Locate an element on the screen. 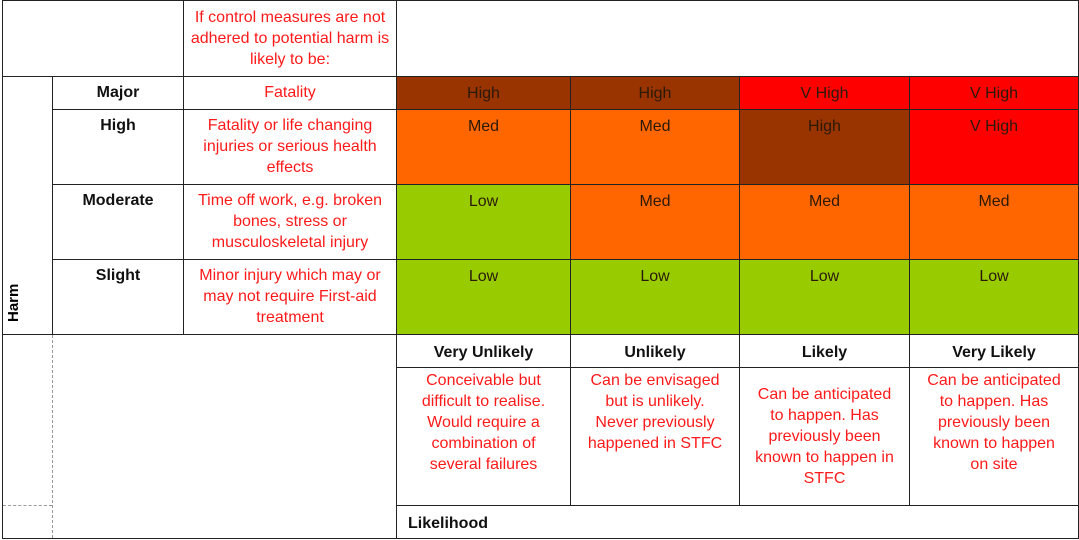  severity-label: High is located at coordinates (118, 147).